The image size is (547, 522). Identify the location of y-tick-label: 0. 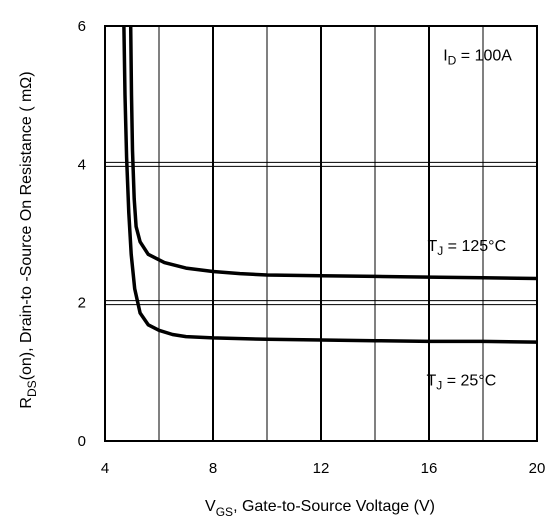
(82, 441).